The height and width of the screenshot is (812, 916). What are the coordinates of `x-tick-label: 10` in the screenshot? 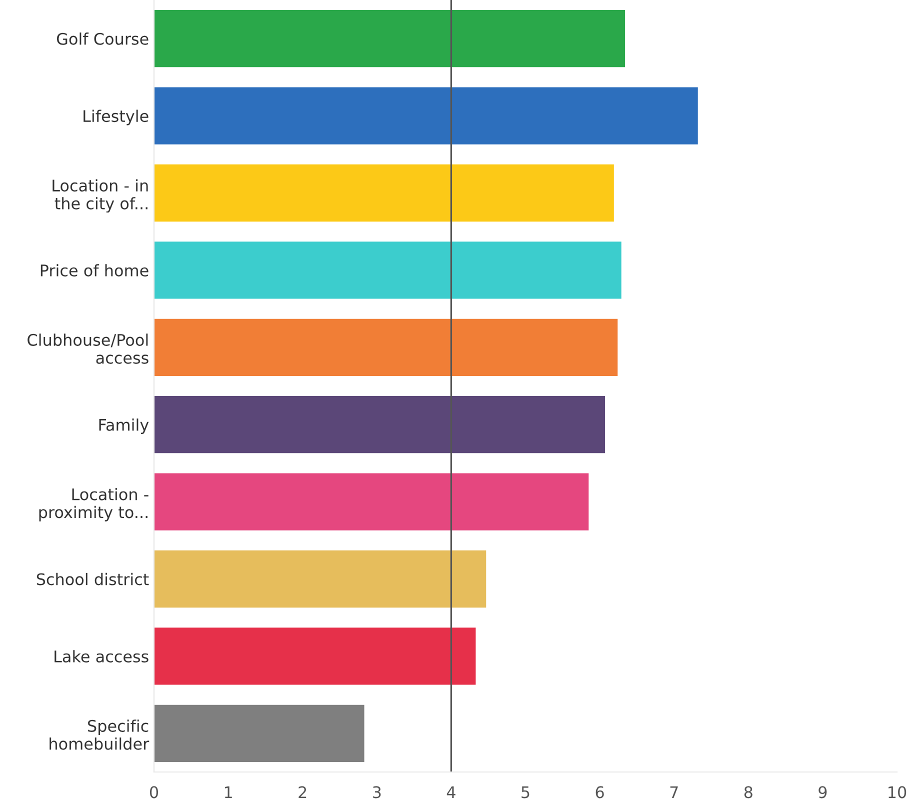 It's located at (897, 792).